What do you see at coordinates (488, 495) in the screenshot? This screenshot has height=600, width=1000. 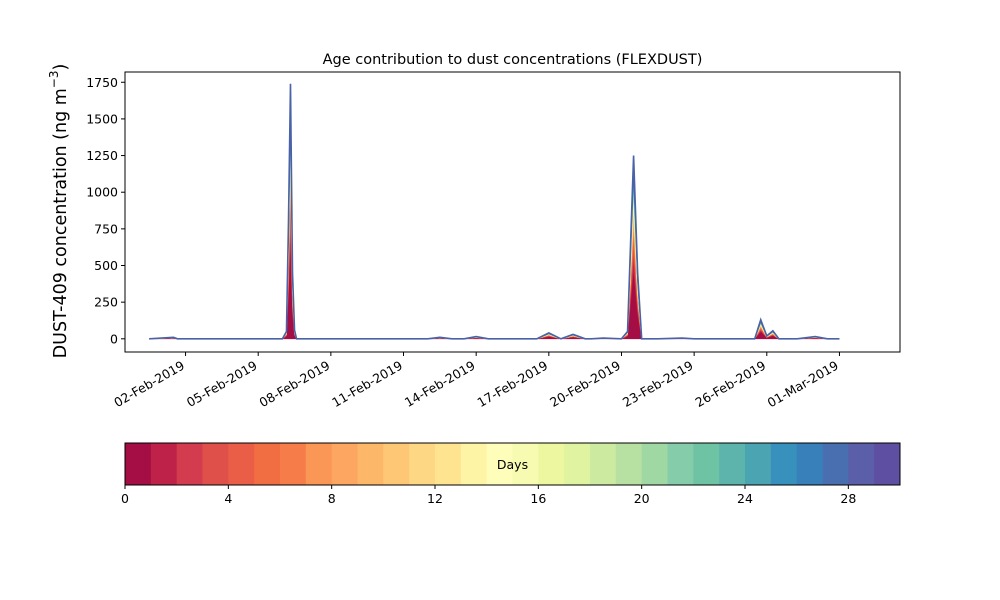 I see `colorbar-ticks: 0 4 8 12 16 20 24 28` at bounding box center [488, 495].